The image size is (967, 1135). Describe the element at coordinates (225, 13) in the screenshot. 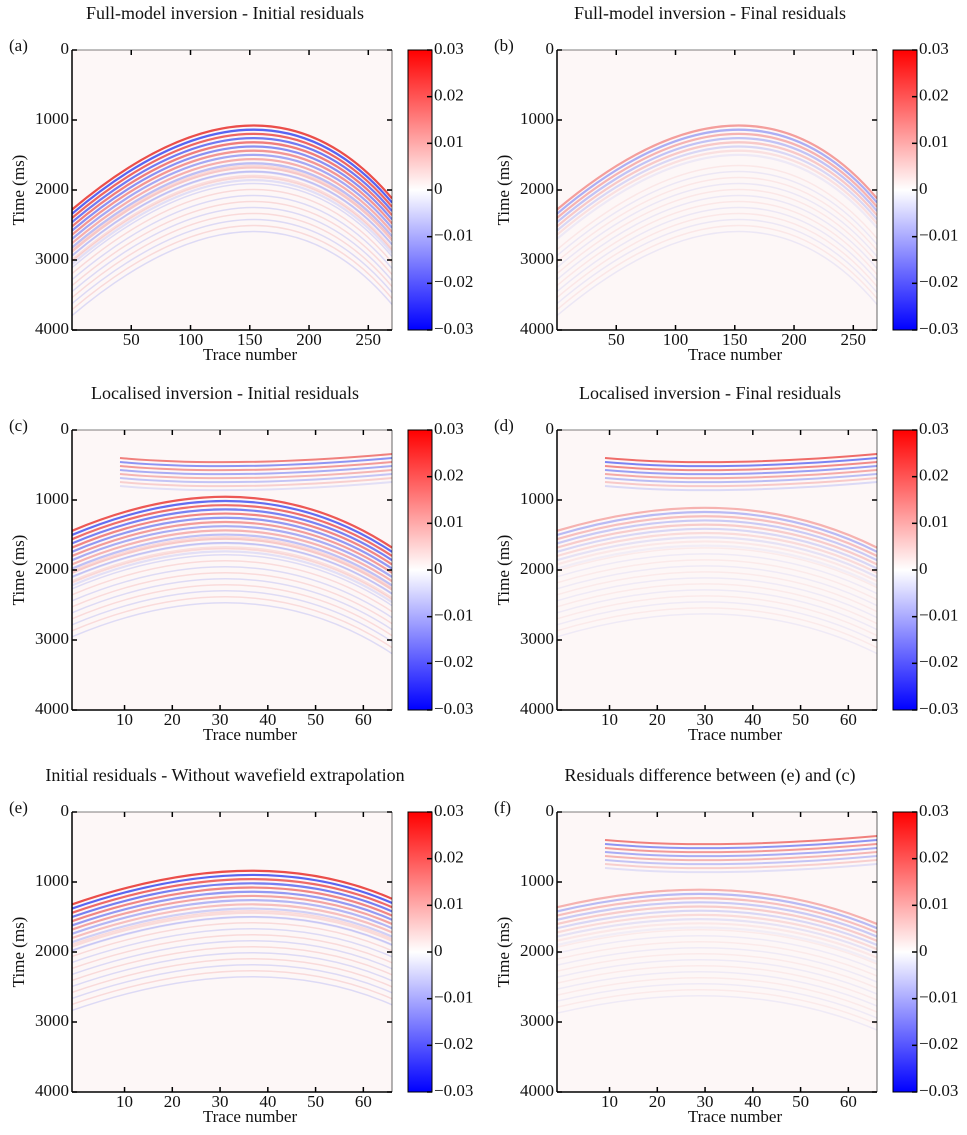

I see `panel-title: Full-model inversion - Initial residuals` at that location.